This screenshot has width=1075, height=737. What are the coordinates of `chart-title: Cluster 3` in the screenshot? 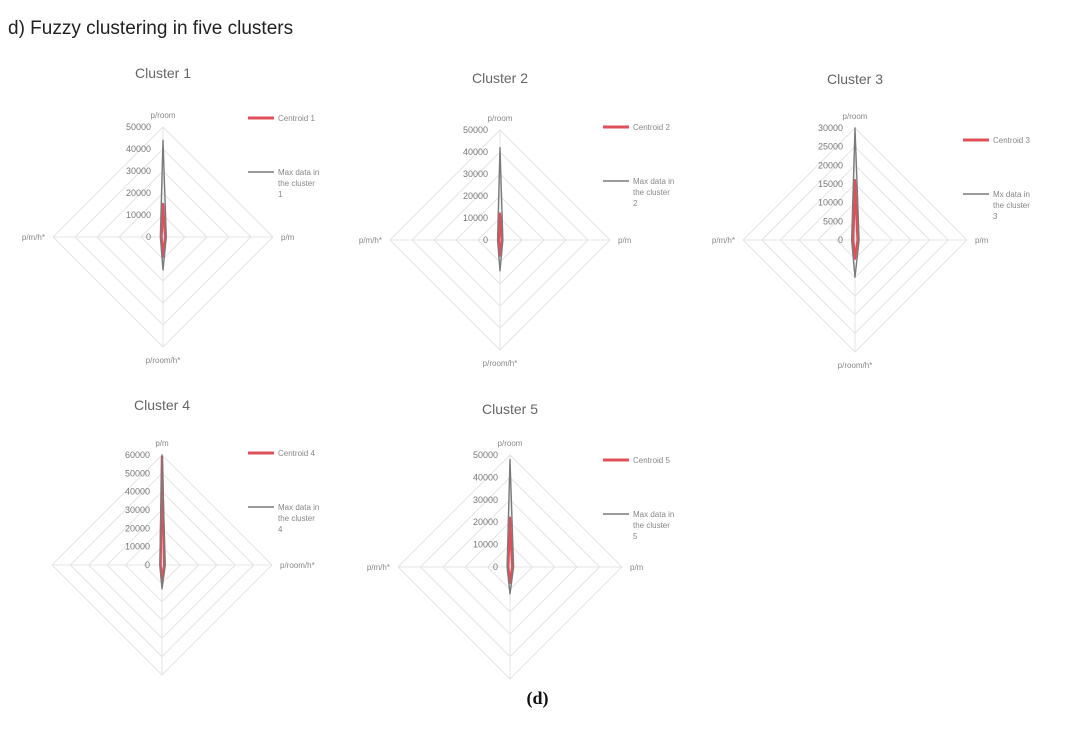 It's located at (855, 79).